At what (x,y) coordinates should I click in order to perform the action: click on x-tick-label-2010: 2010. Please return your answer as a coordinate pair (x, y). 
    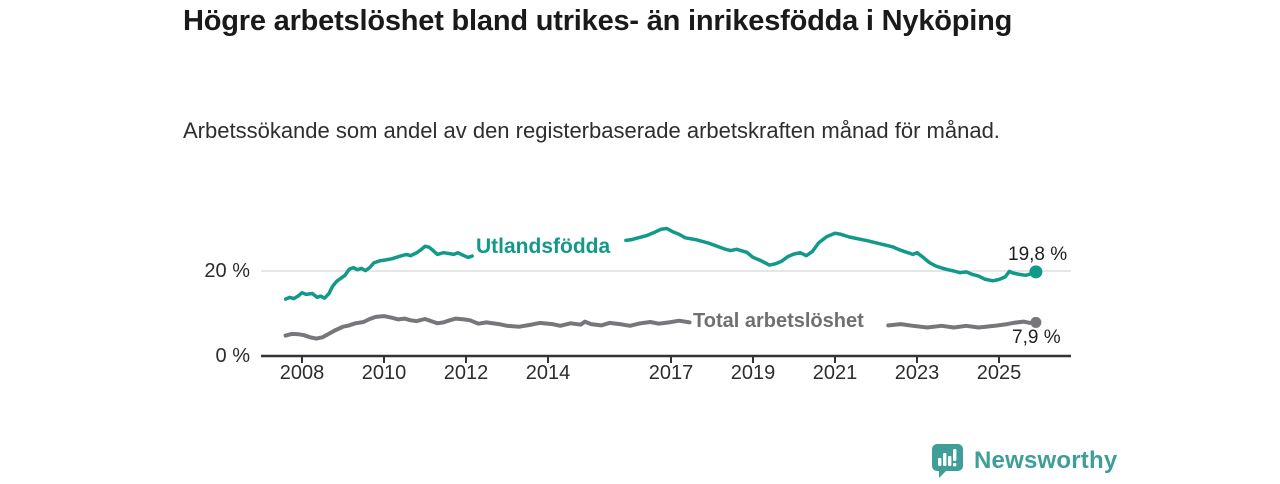
    Looking at the image, I should click on (384, 373).